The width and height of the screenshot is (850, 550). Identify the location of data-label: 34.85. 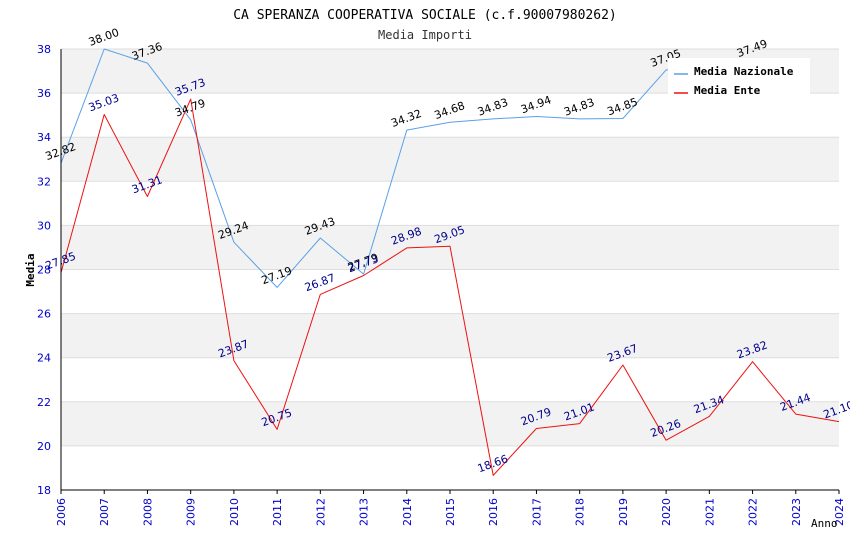
(622, 106).